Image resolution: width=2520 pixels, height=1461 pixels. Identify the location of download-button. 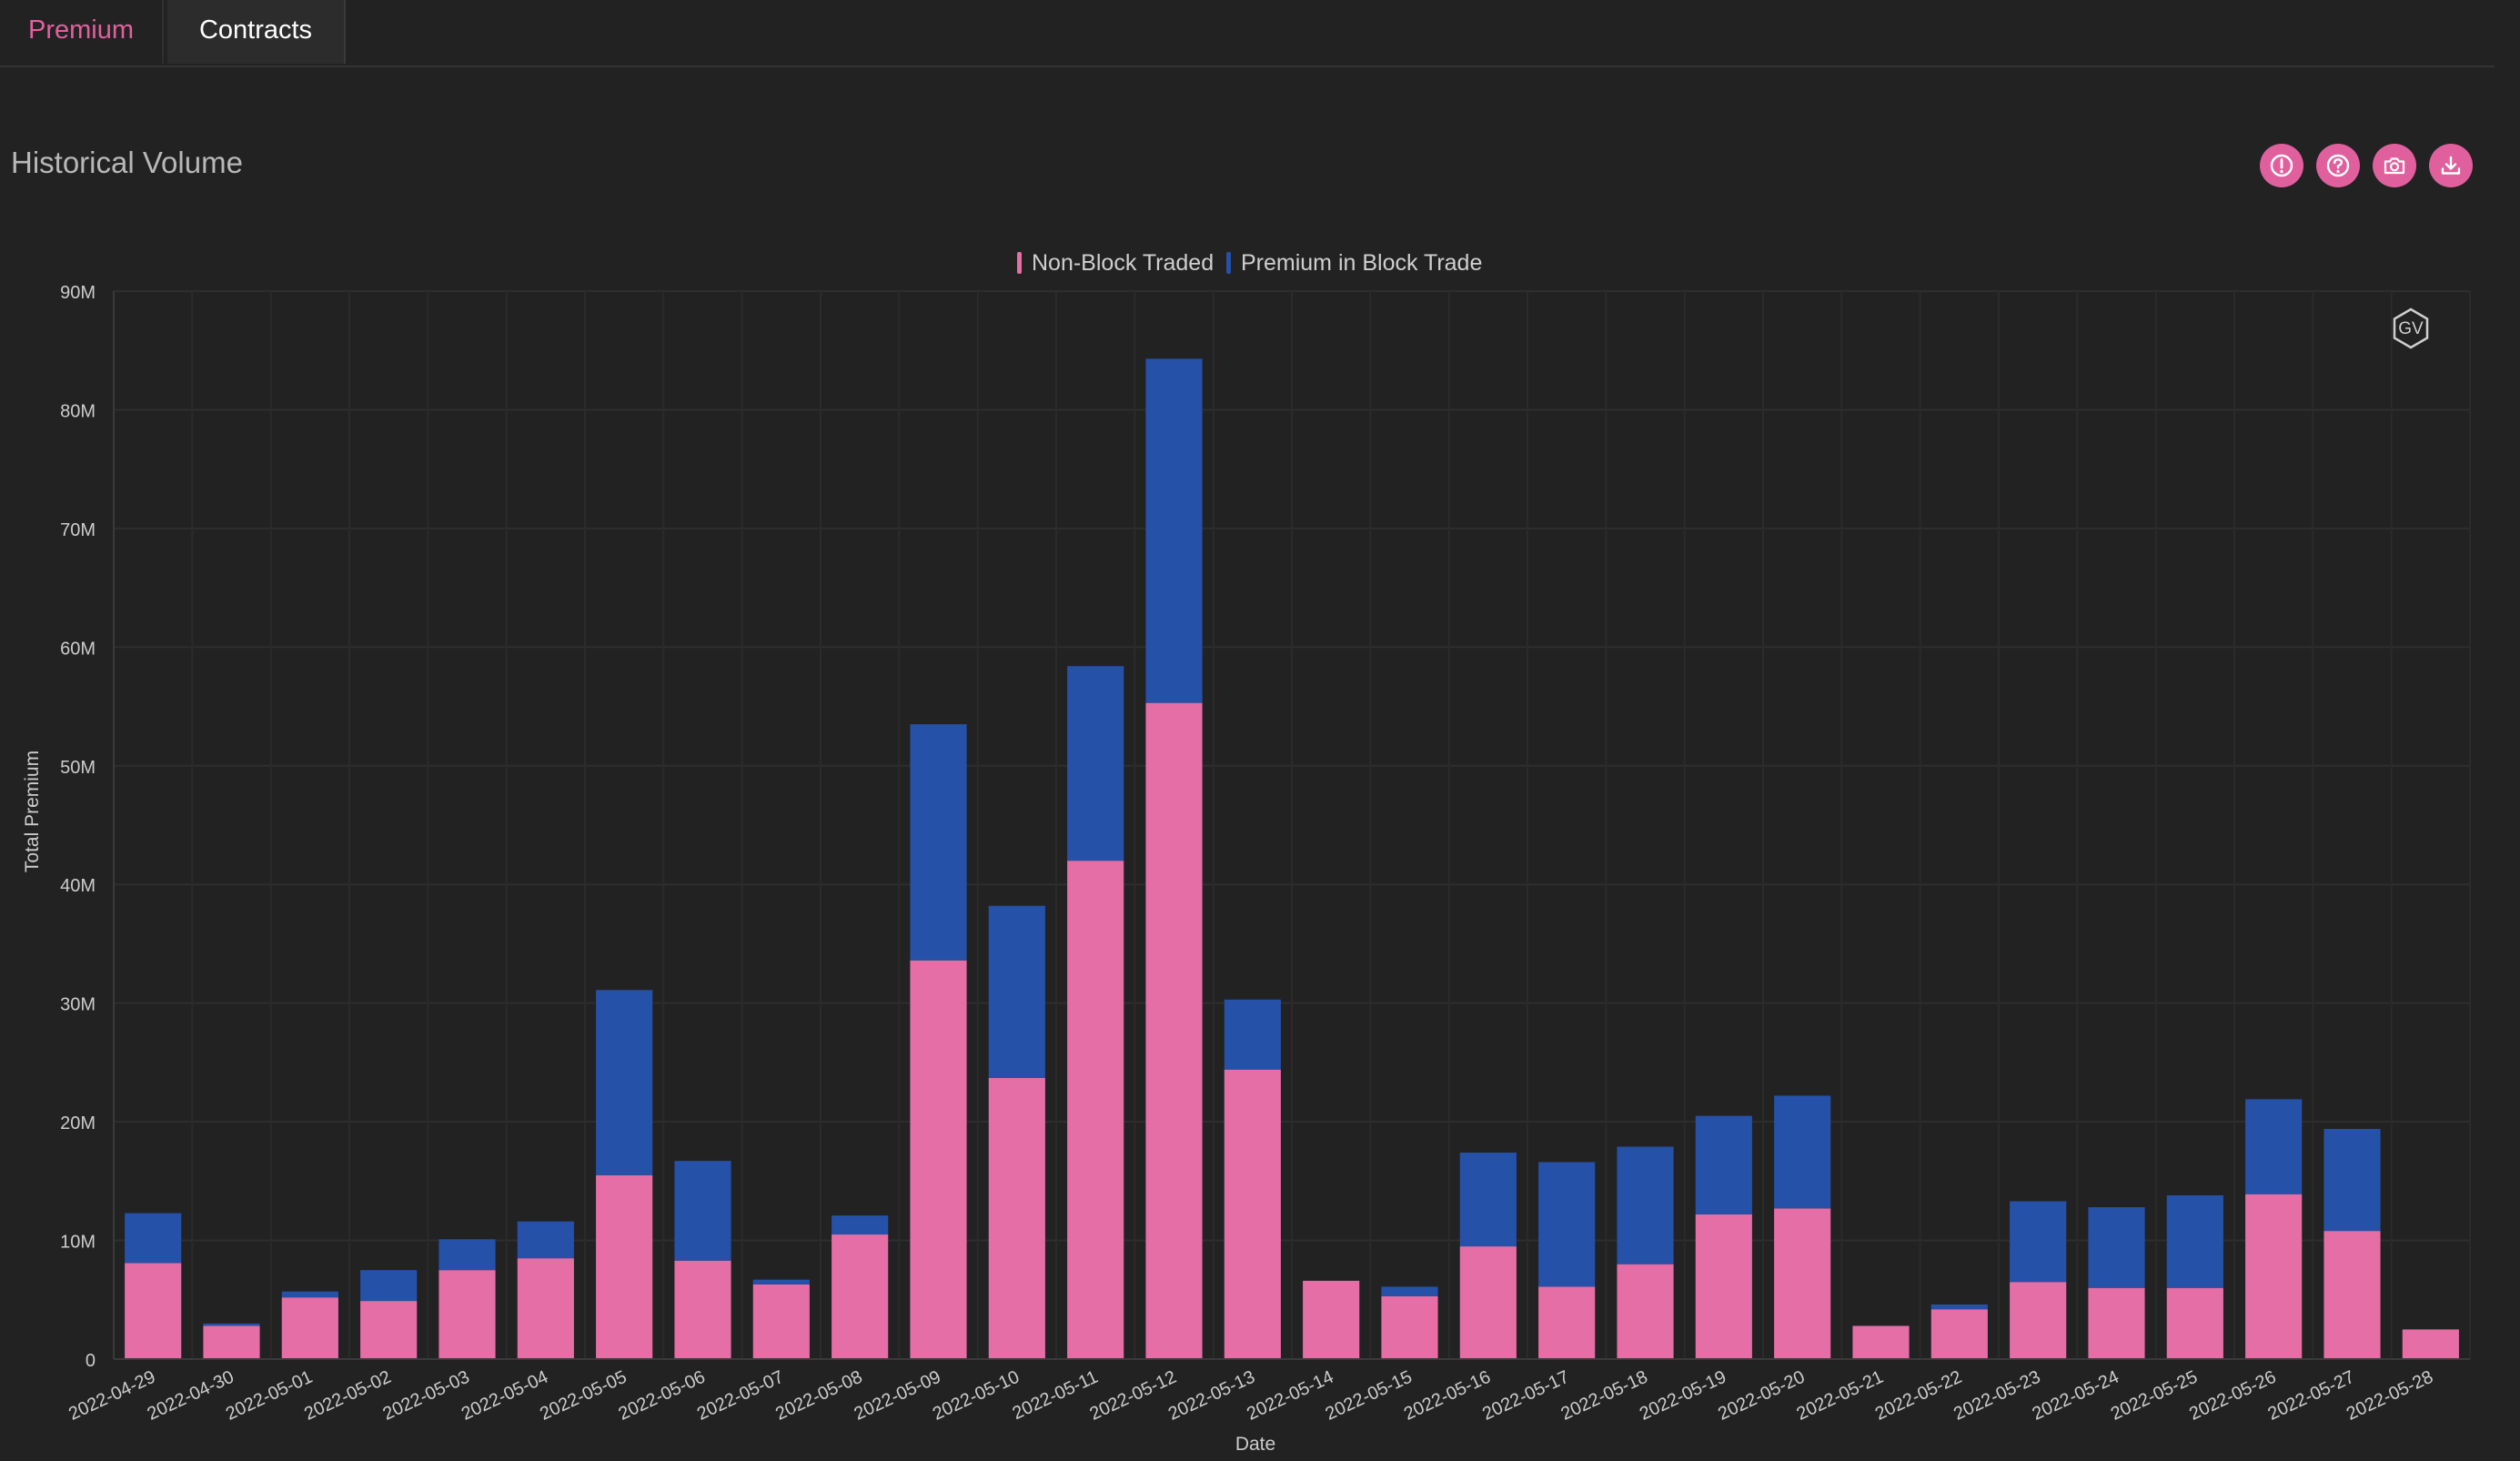
(2451, 165).